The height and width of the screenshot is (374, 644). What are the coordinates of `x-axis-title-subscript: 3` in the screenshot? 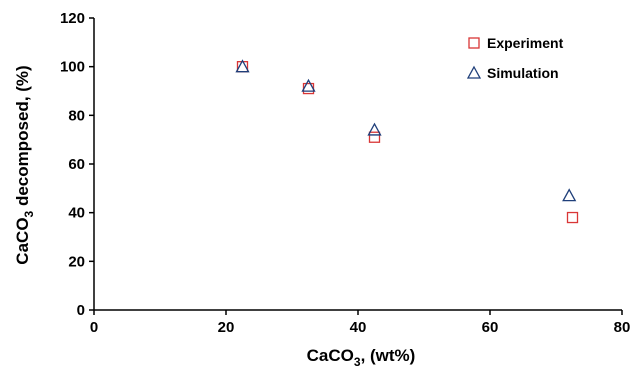 It's located at (357, 362).